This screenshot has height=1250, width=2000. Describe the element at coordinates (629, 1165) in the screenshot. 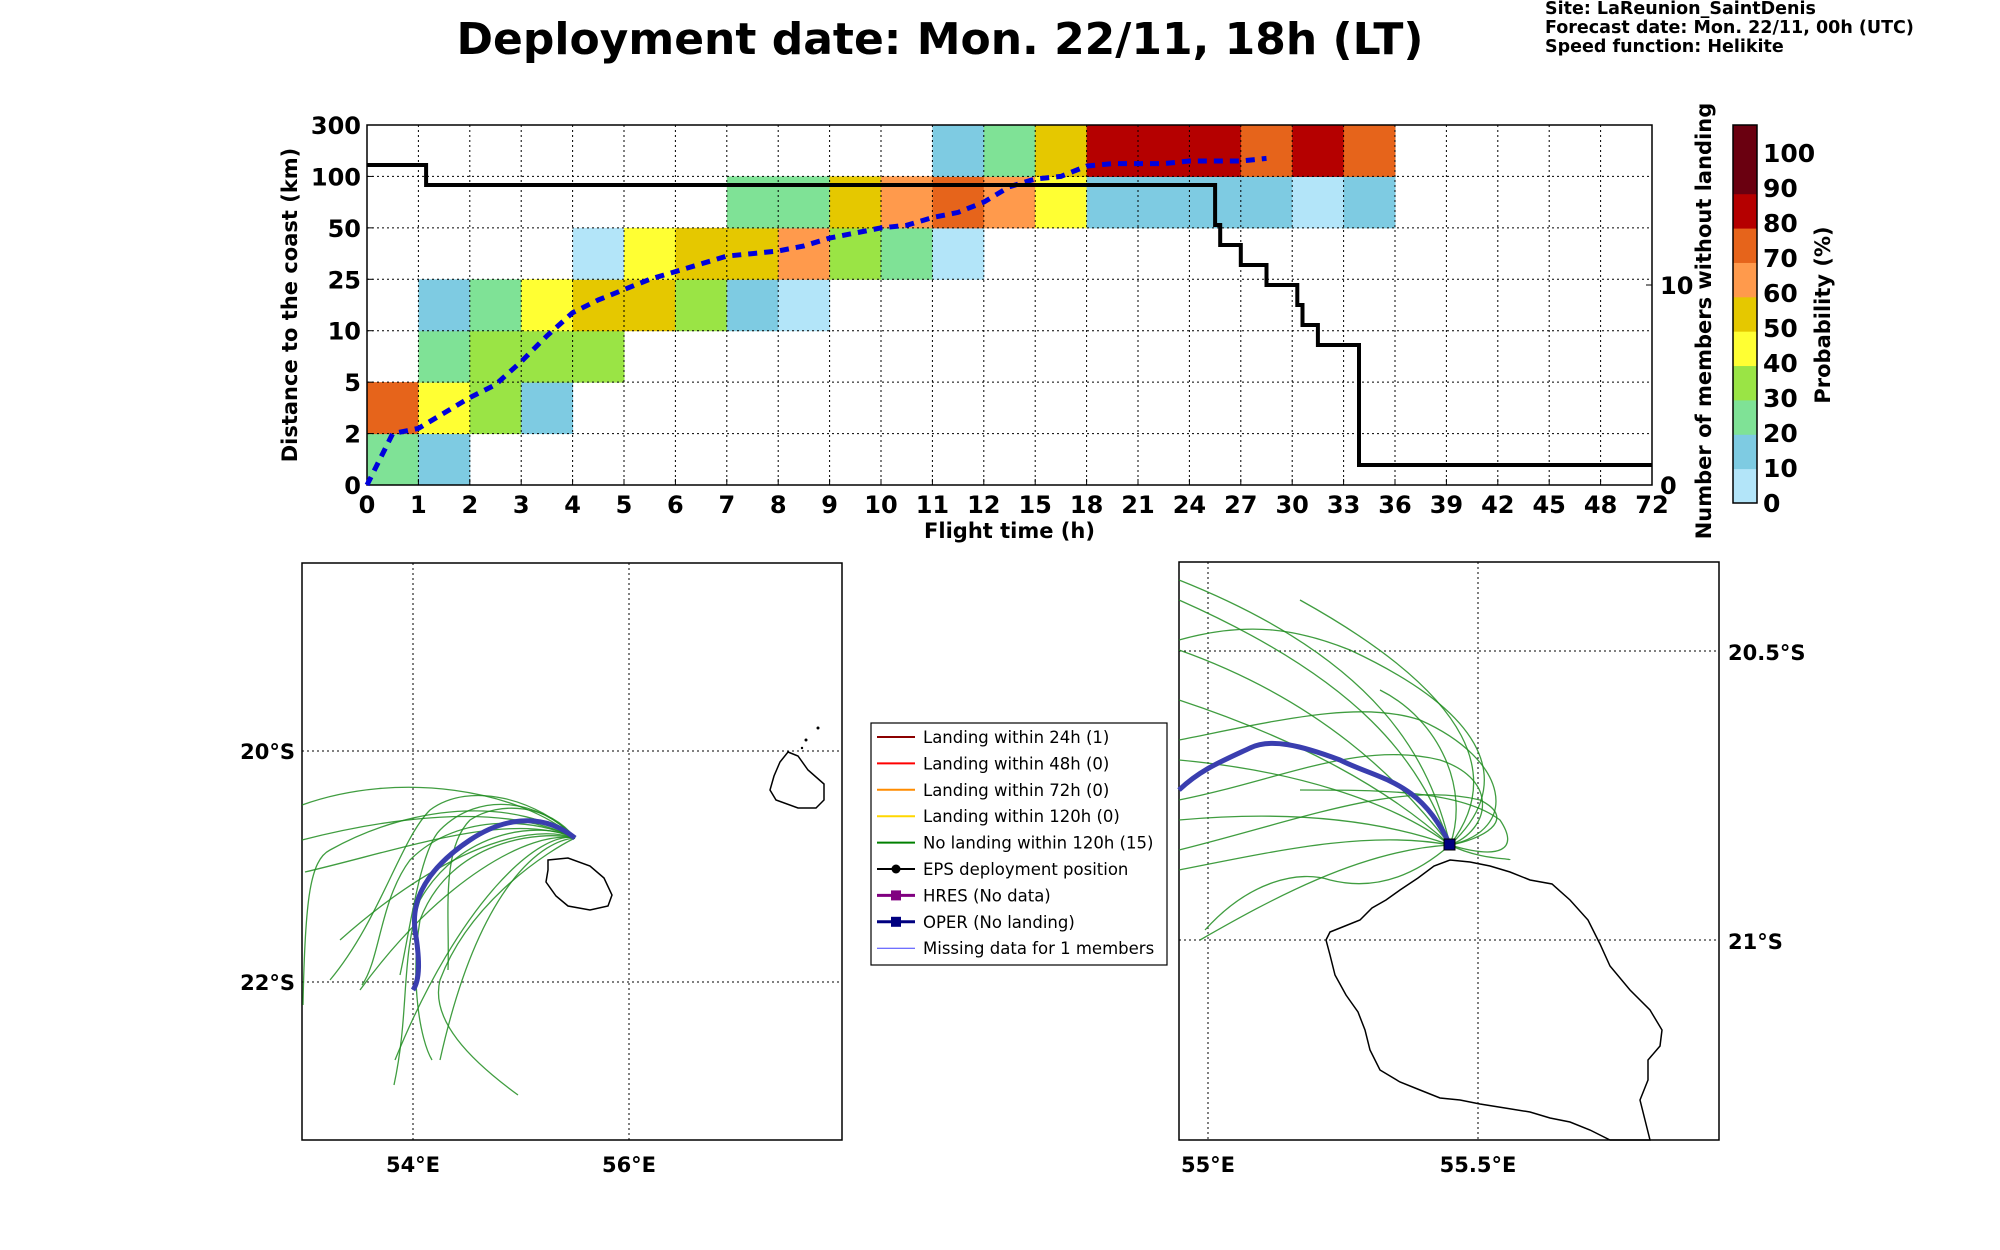

I see `left-map-x-label: 56°E` at that location.